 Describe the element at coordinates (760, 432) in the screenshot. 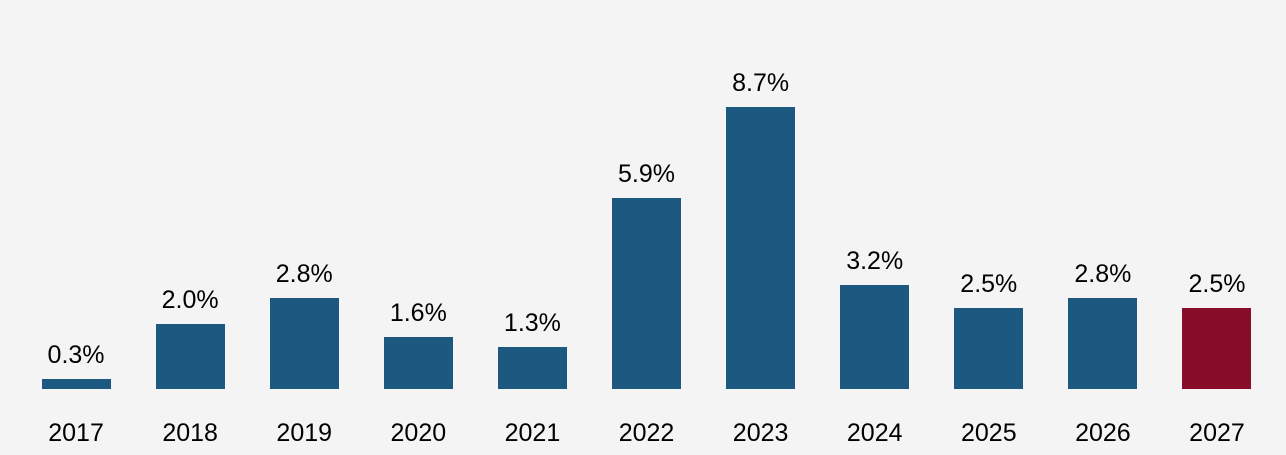

I see `x-axis-tick-label: 2023` at that location.